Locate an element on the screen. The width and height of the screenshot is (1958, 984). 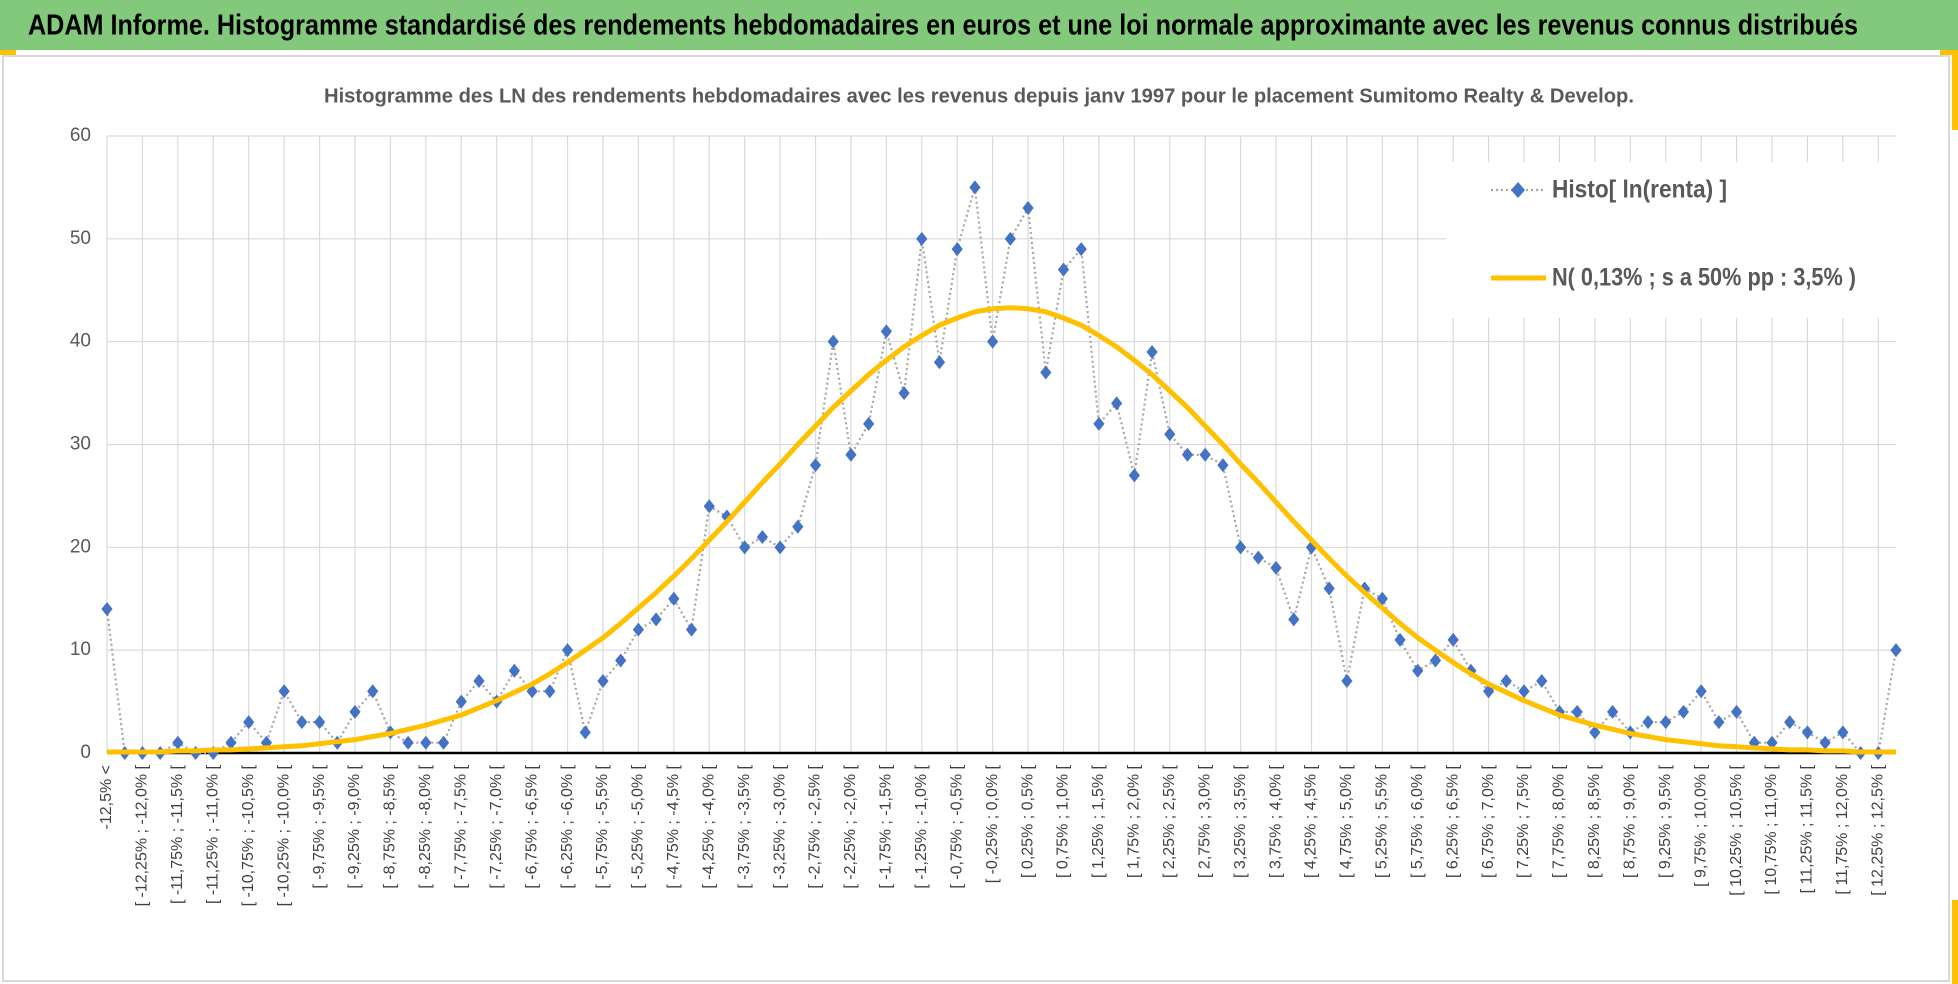
x-tick-label: [ 5,75% ; 6,0% [ is located at coordinates (1417, 821).